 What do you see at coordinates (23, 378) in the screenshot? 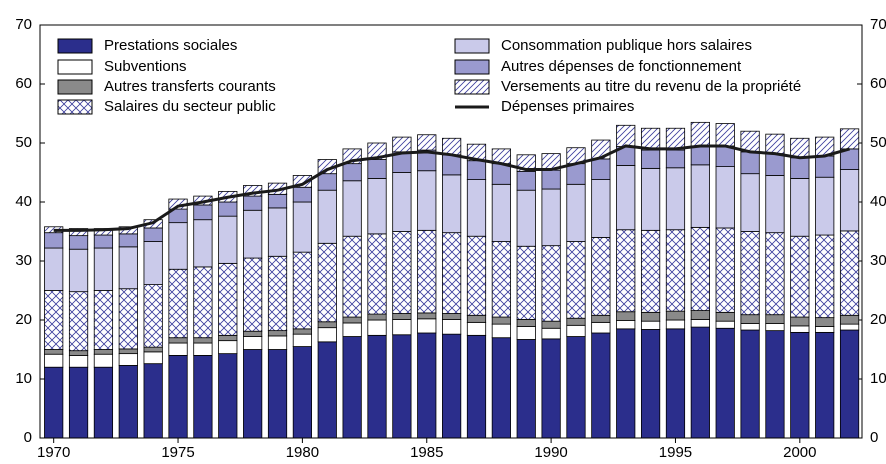
I see `y-tick-label: 10` at bounding box center [23, 378].